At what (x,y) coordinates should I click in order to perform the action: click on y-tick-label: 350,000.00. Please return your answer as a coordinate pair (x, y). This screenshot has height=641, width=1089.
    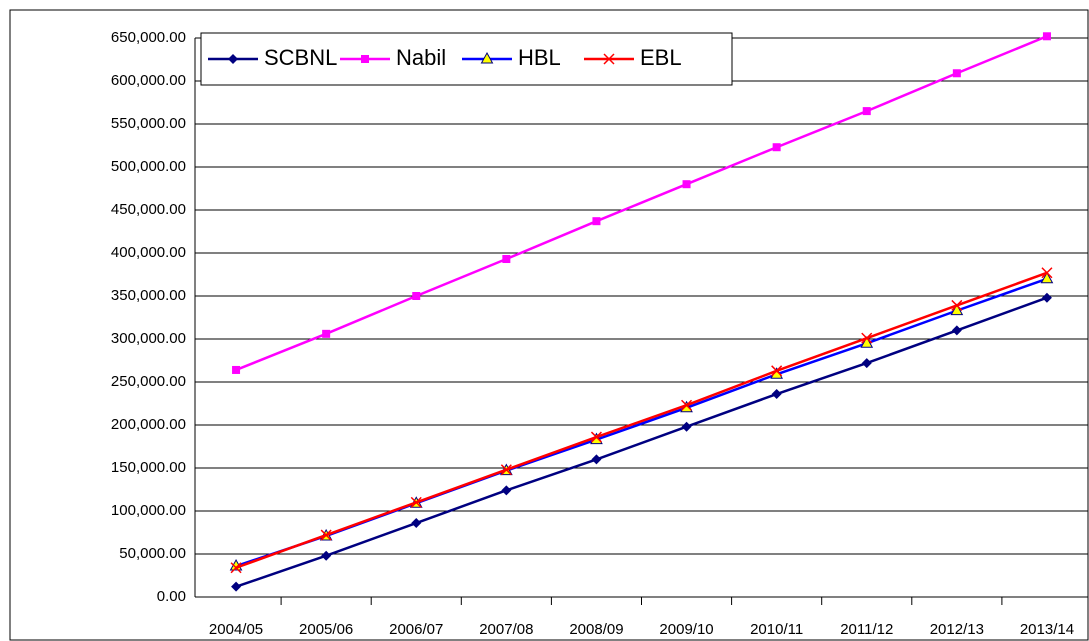
    Looking at the image, I should click on (148, 295).